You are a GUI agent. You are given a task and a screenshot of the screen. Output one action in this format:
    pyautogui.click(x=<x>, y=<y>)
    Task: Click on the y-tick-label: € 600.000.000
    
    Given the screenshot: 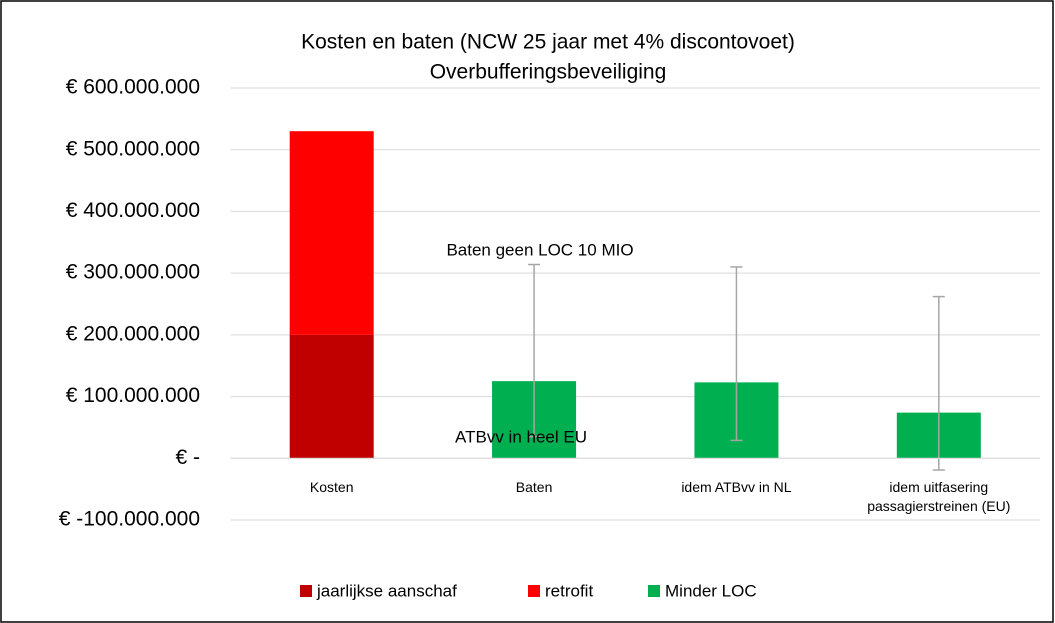 What is the action you would take?
    pyautogui.click(x=133, y=87)
    